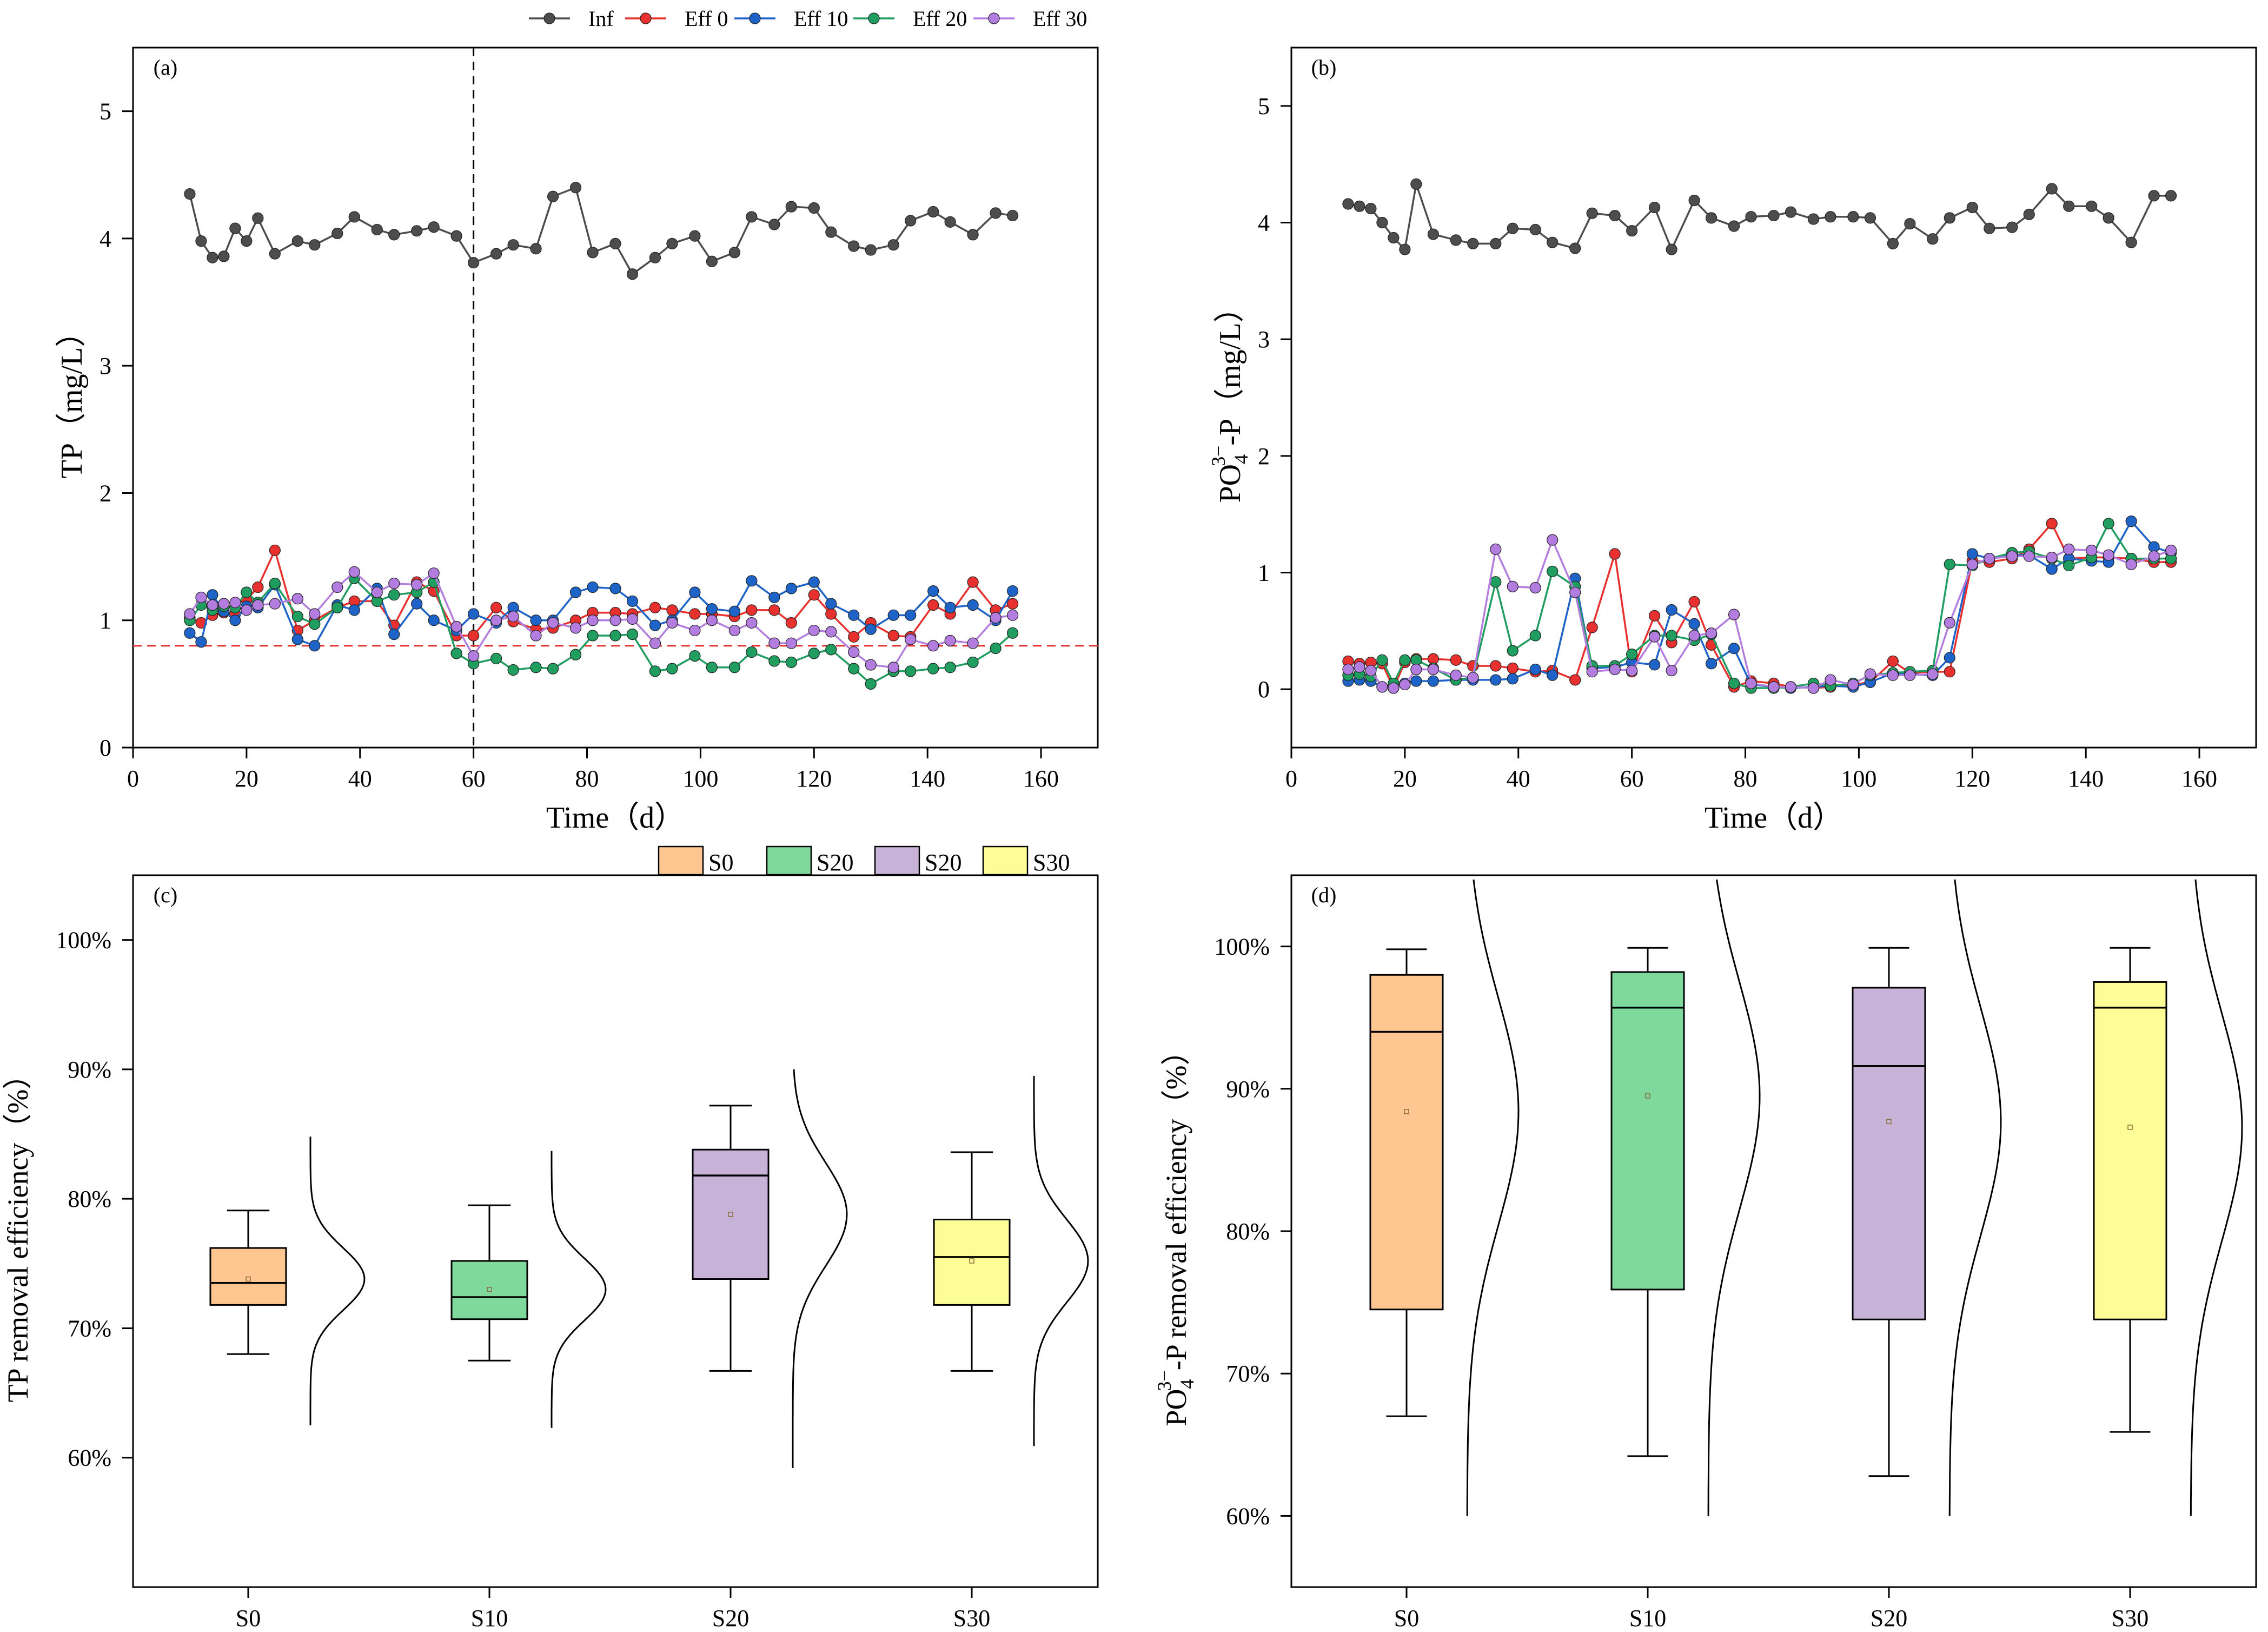 The height and width of the screenshot is (1632, 2268). Describe the element at coordinates (972, 1618) in the screenshot. I see `c-x-tick-label: S30` at that location.